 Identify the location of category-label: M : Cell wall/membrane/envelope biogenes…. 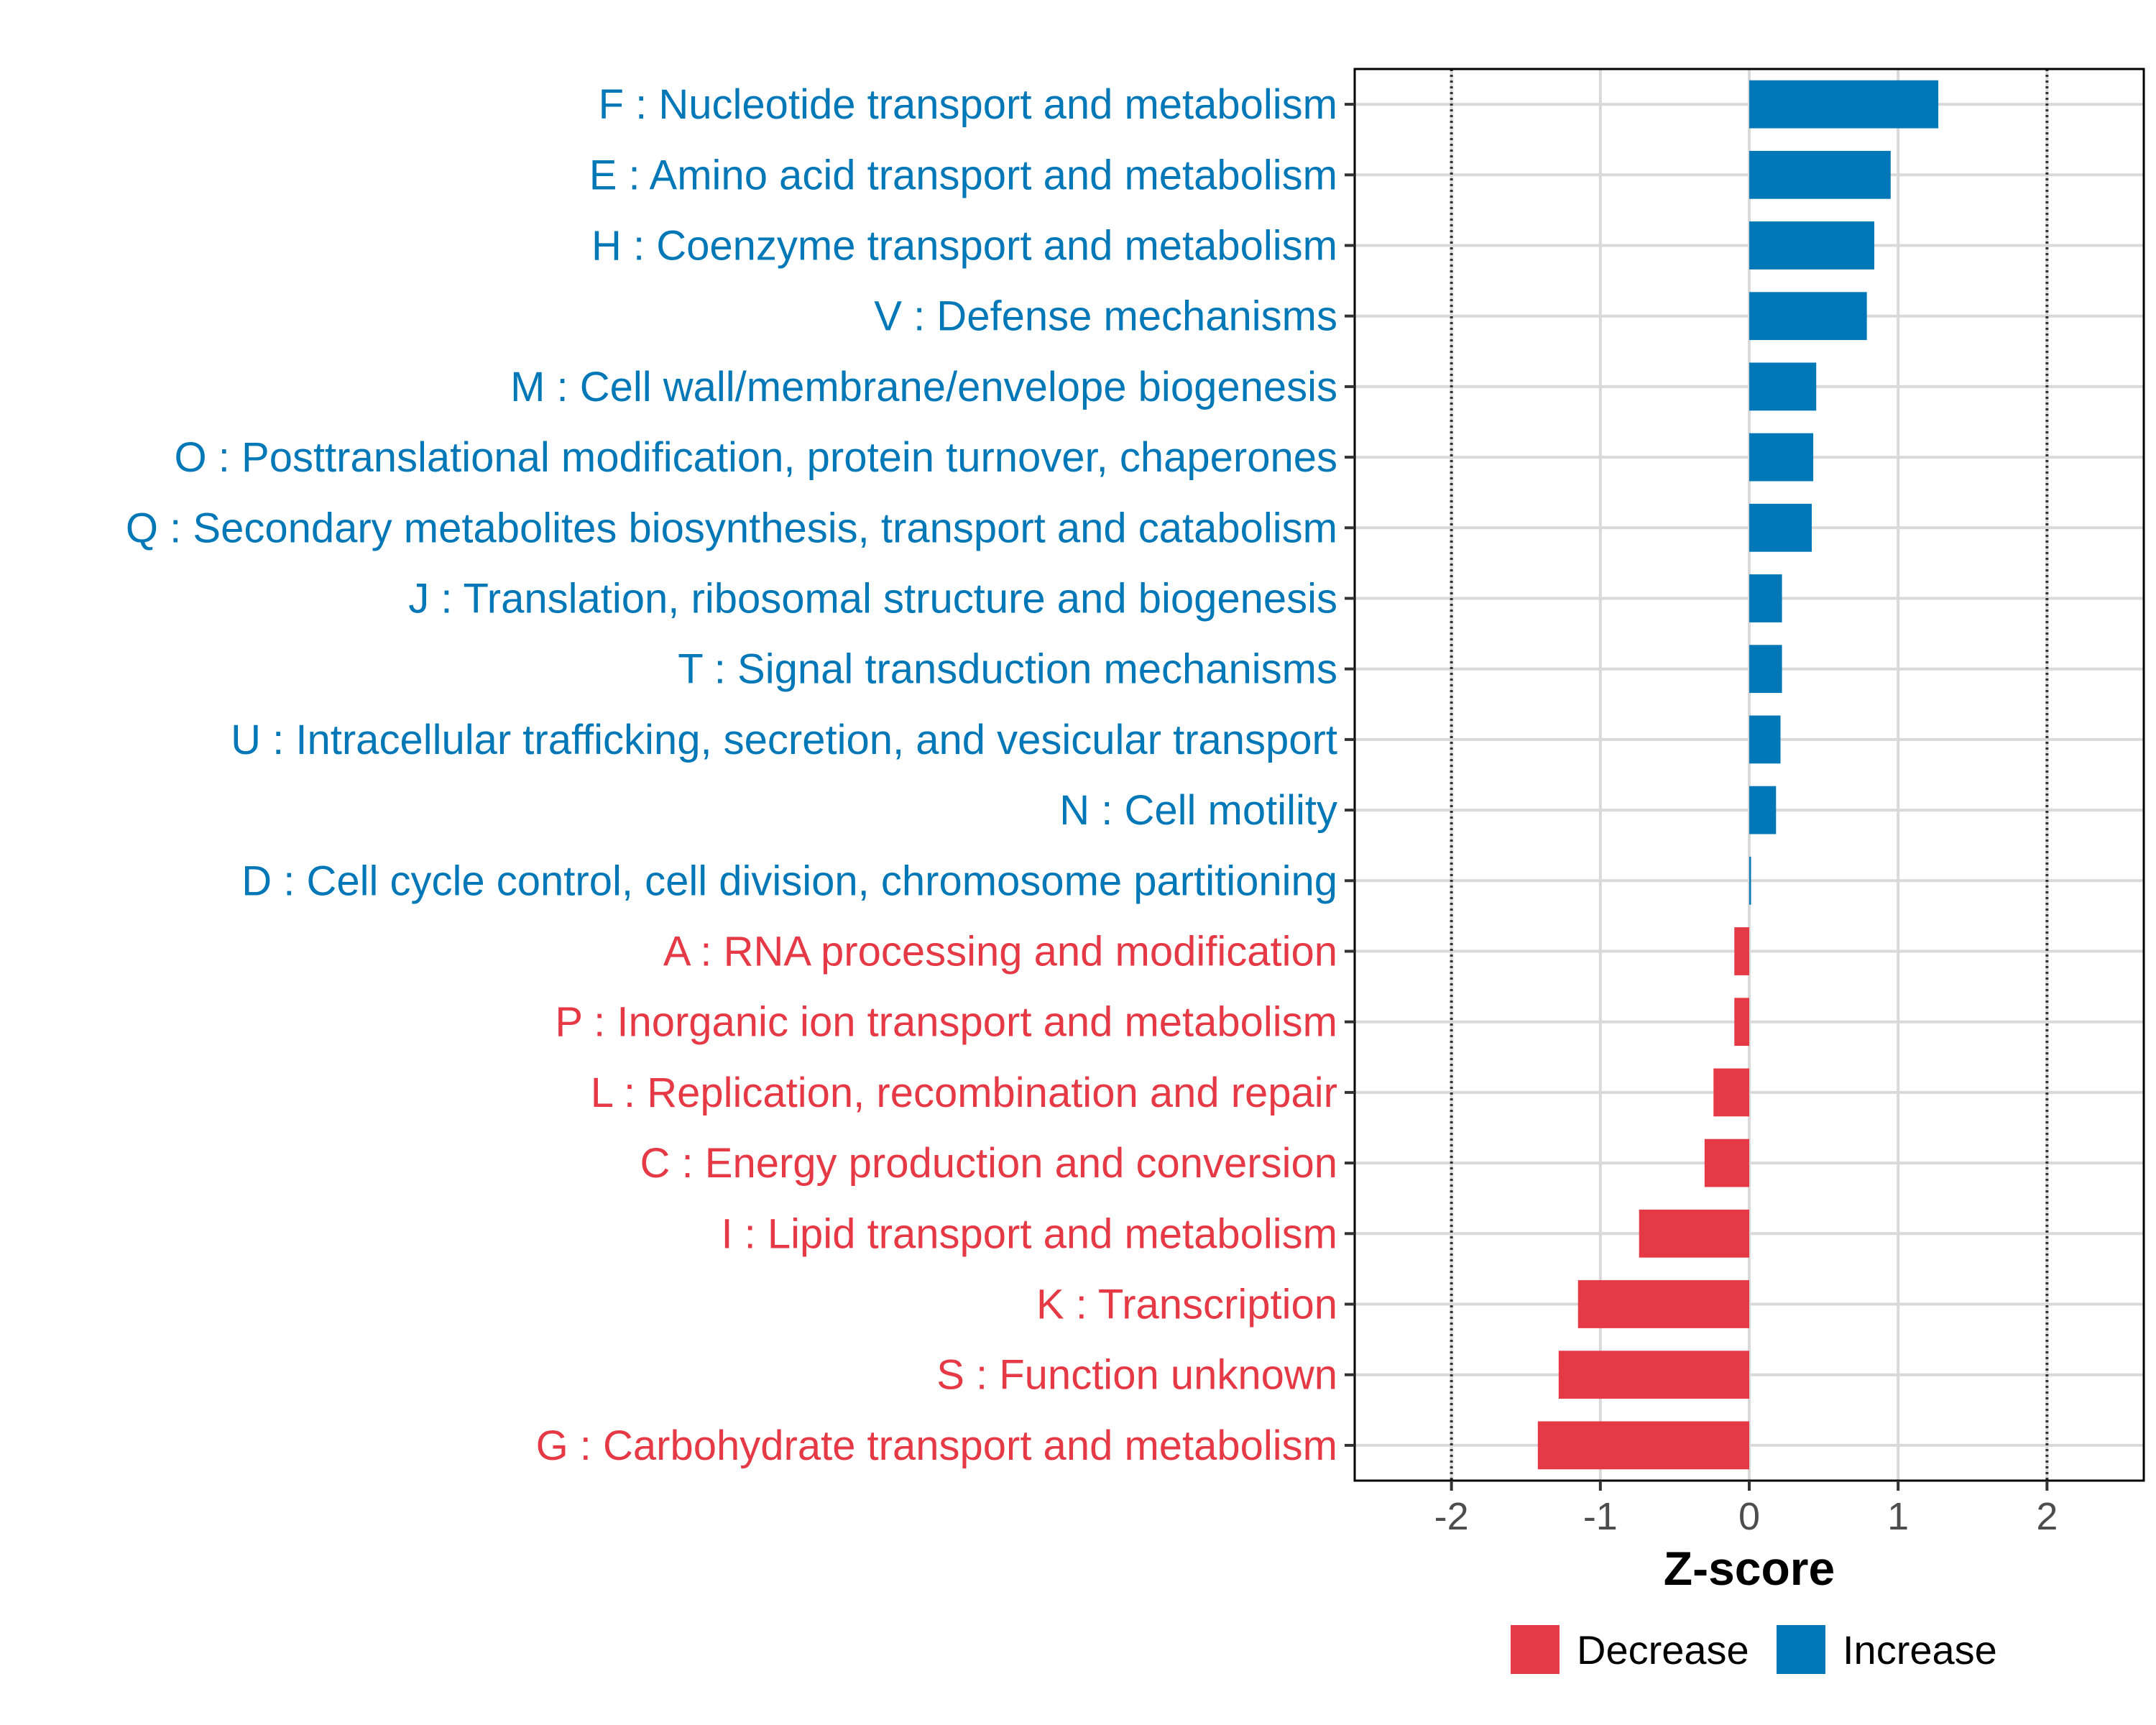
(924, 387).